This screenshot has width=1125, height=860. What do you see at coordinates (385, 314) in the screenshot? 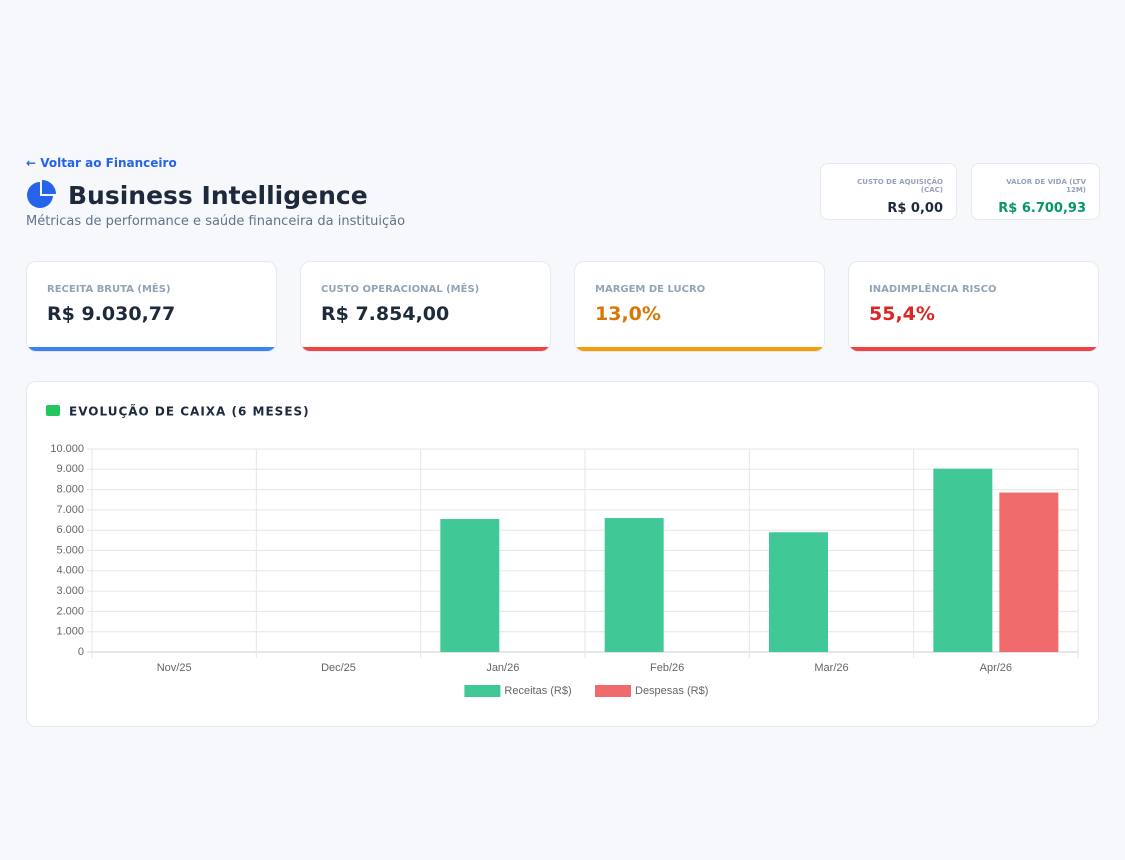
I see `kpi-value: R$ 7.854,00` at bounding box center [385, 314].